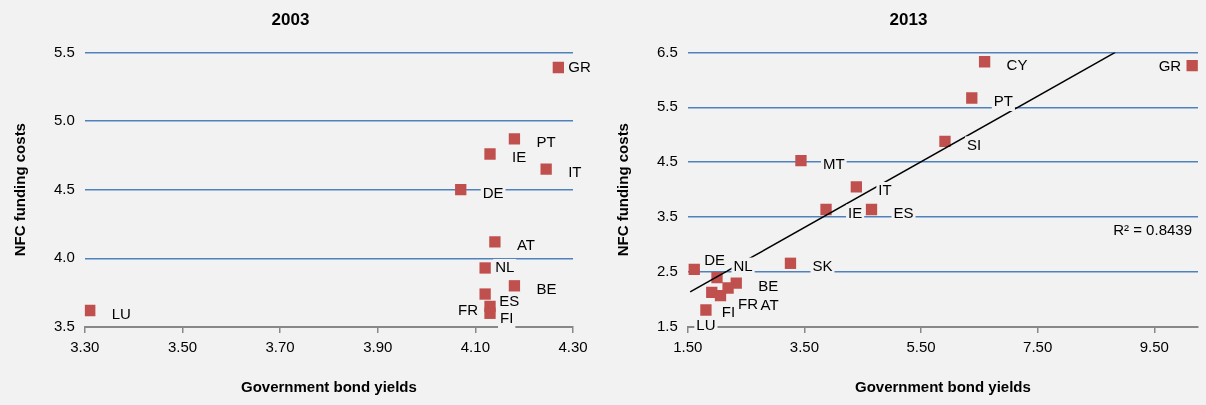  Describe the element at coordinates (667, 271) in the screenshot. I see `y-tick-label: 2.5` at that location.